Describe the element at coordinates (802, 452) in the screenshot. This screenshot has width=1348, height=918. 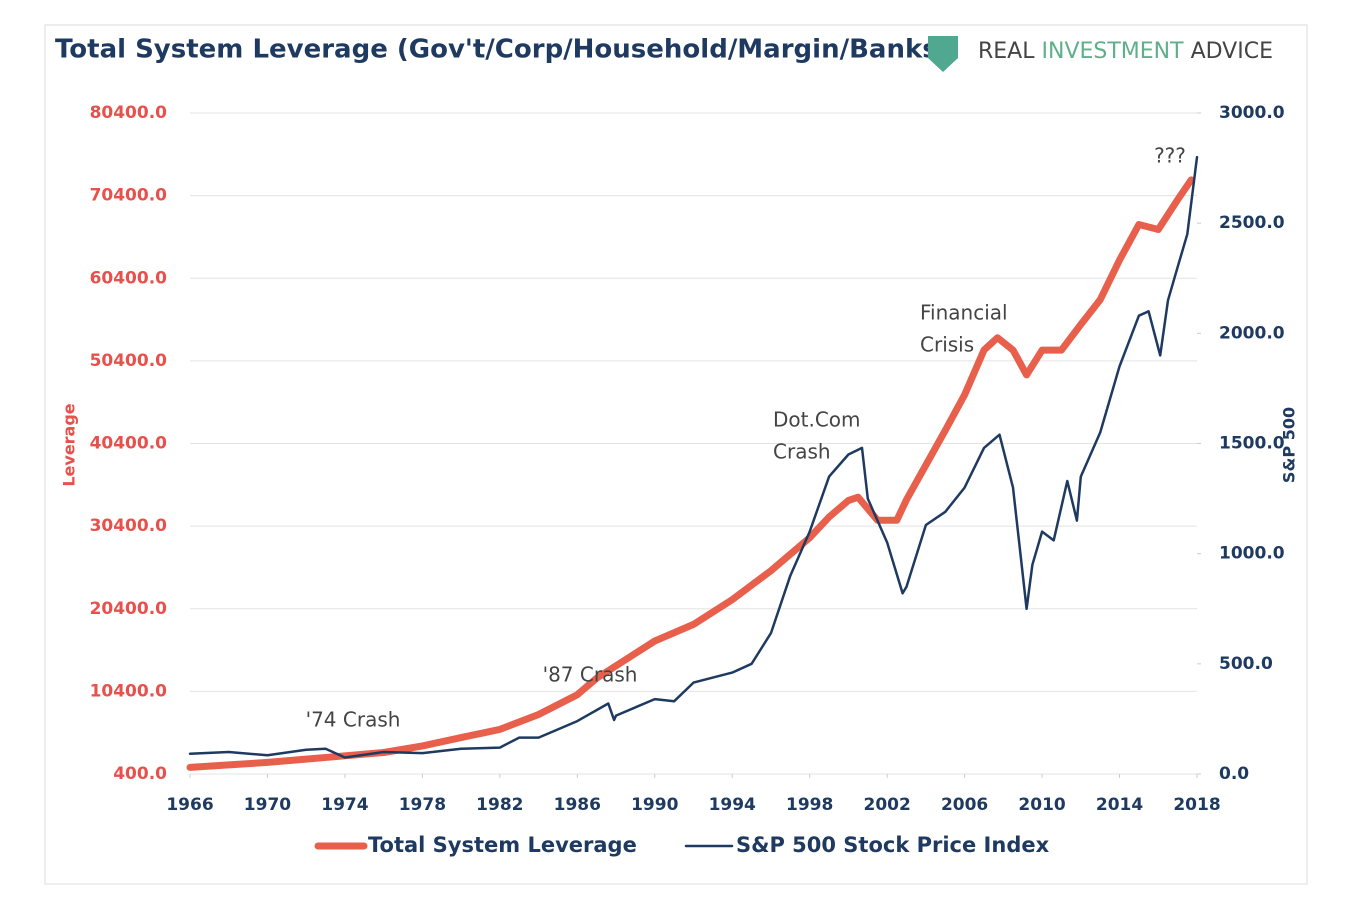
I see `annotation: Crash` at that location.